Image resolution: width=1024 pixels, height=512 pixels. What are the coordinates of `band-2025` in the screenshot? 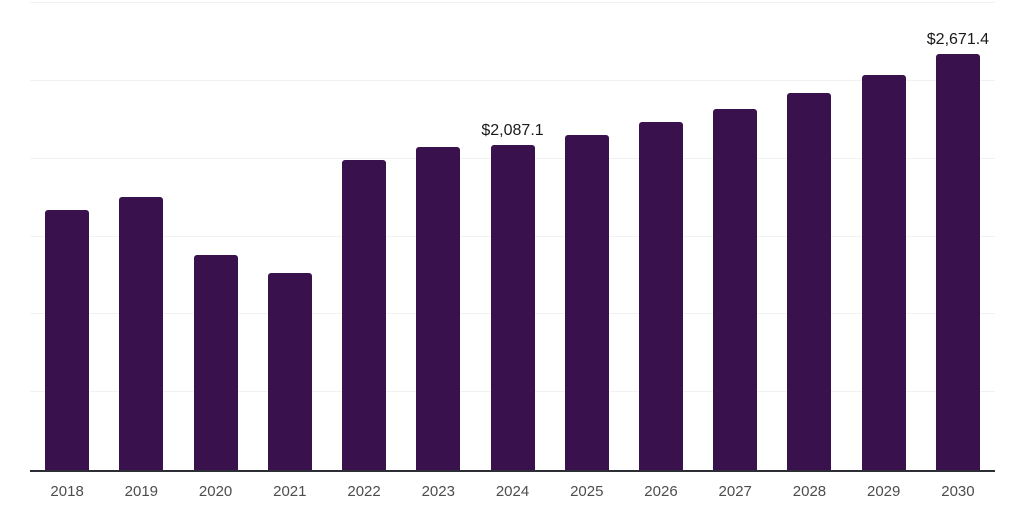 It's located at (587, 236).